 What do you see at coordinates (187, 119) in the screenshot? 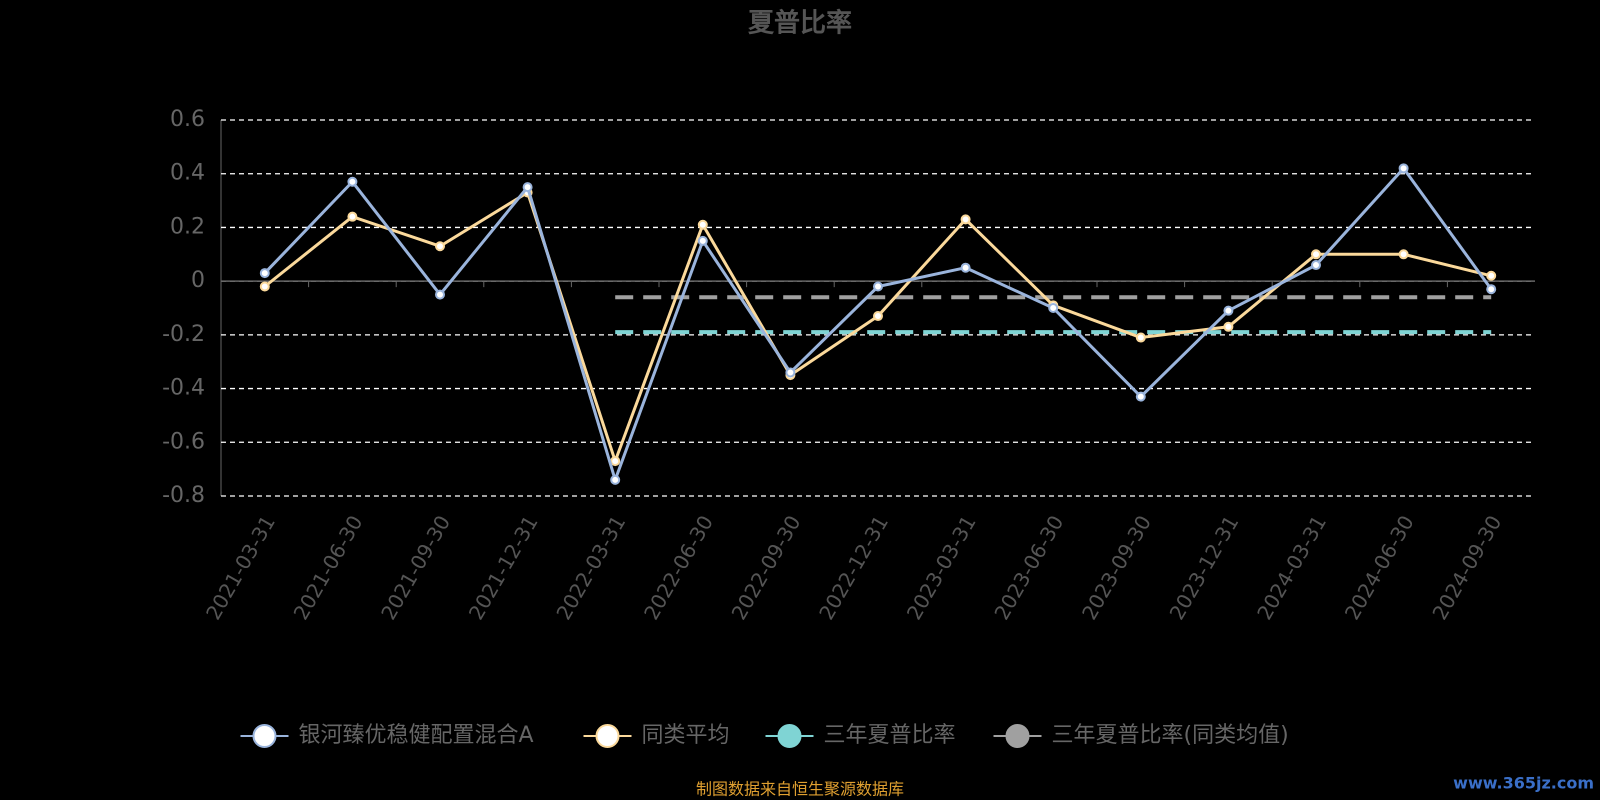
I see `y-tick-label: 0.6` at bounding box center [187, 119].